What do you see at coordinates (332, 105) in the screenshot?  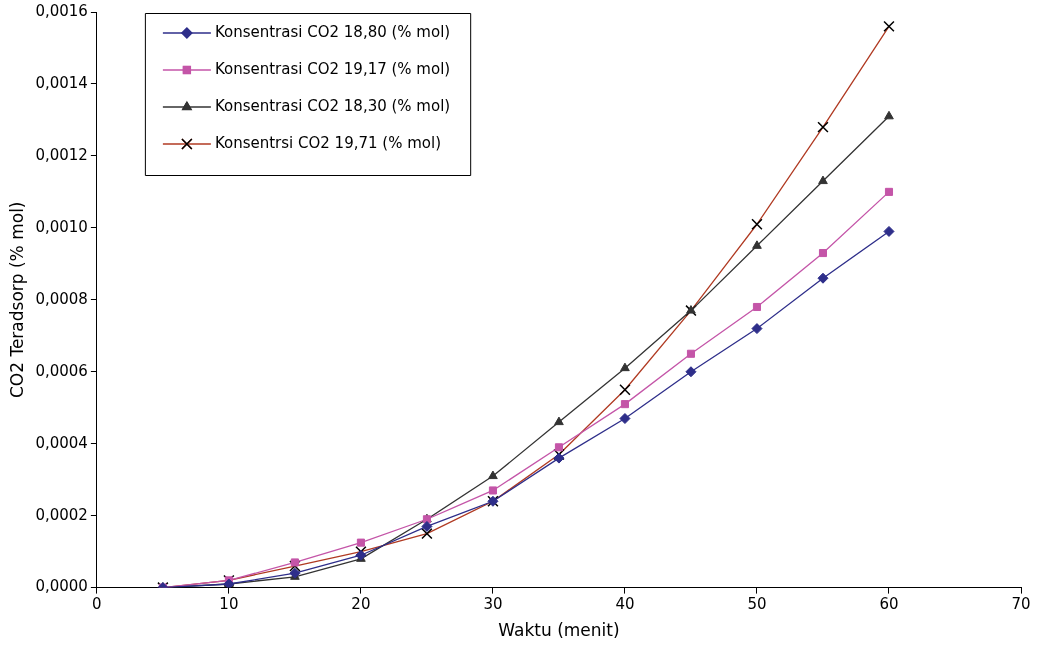 I see `legend-label: Konsentrasi CO2 18,30 (% mol)` at bounding box center [332, 105].